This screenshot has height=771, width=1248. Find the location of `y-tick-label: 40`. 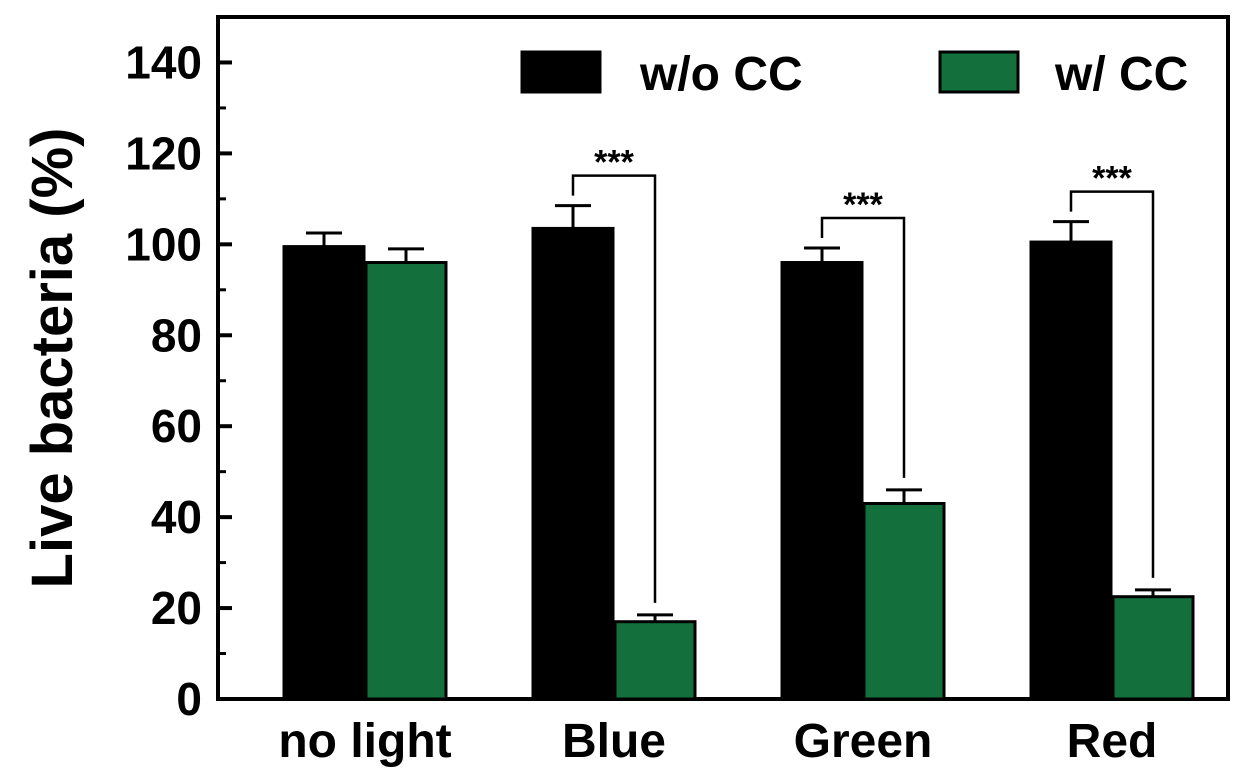

y-tick-label: 40 is located at coordinates (176, 517).